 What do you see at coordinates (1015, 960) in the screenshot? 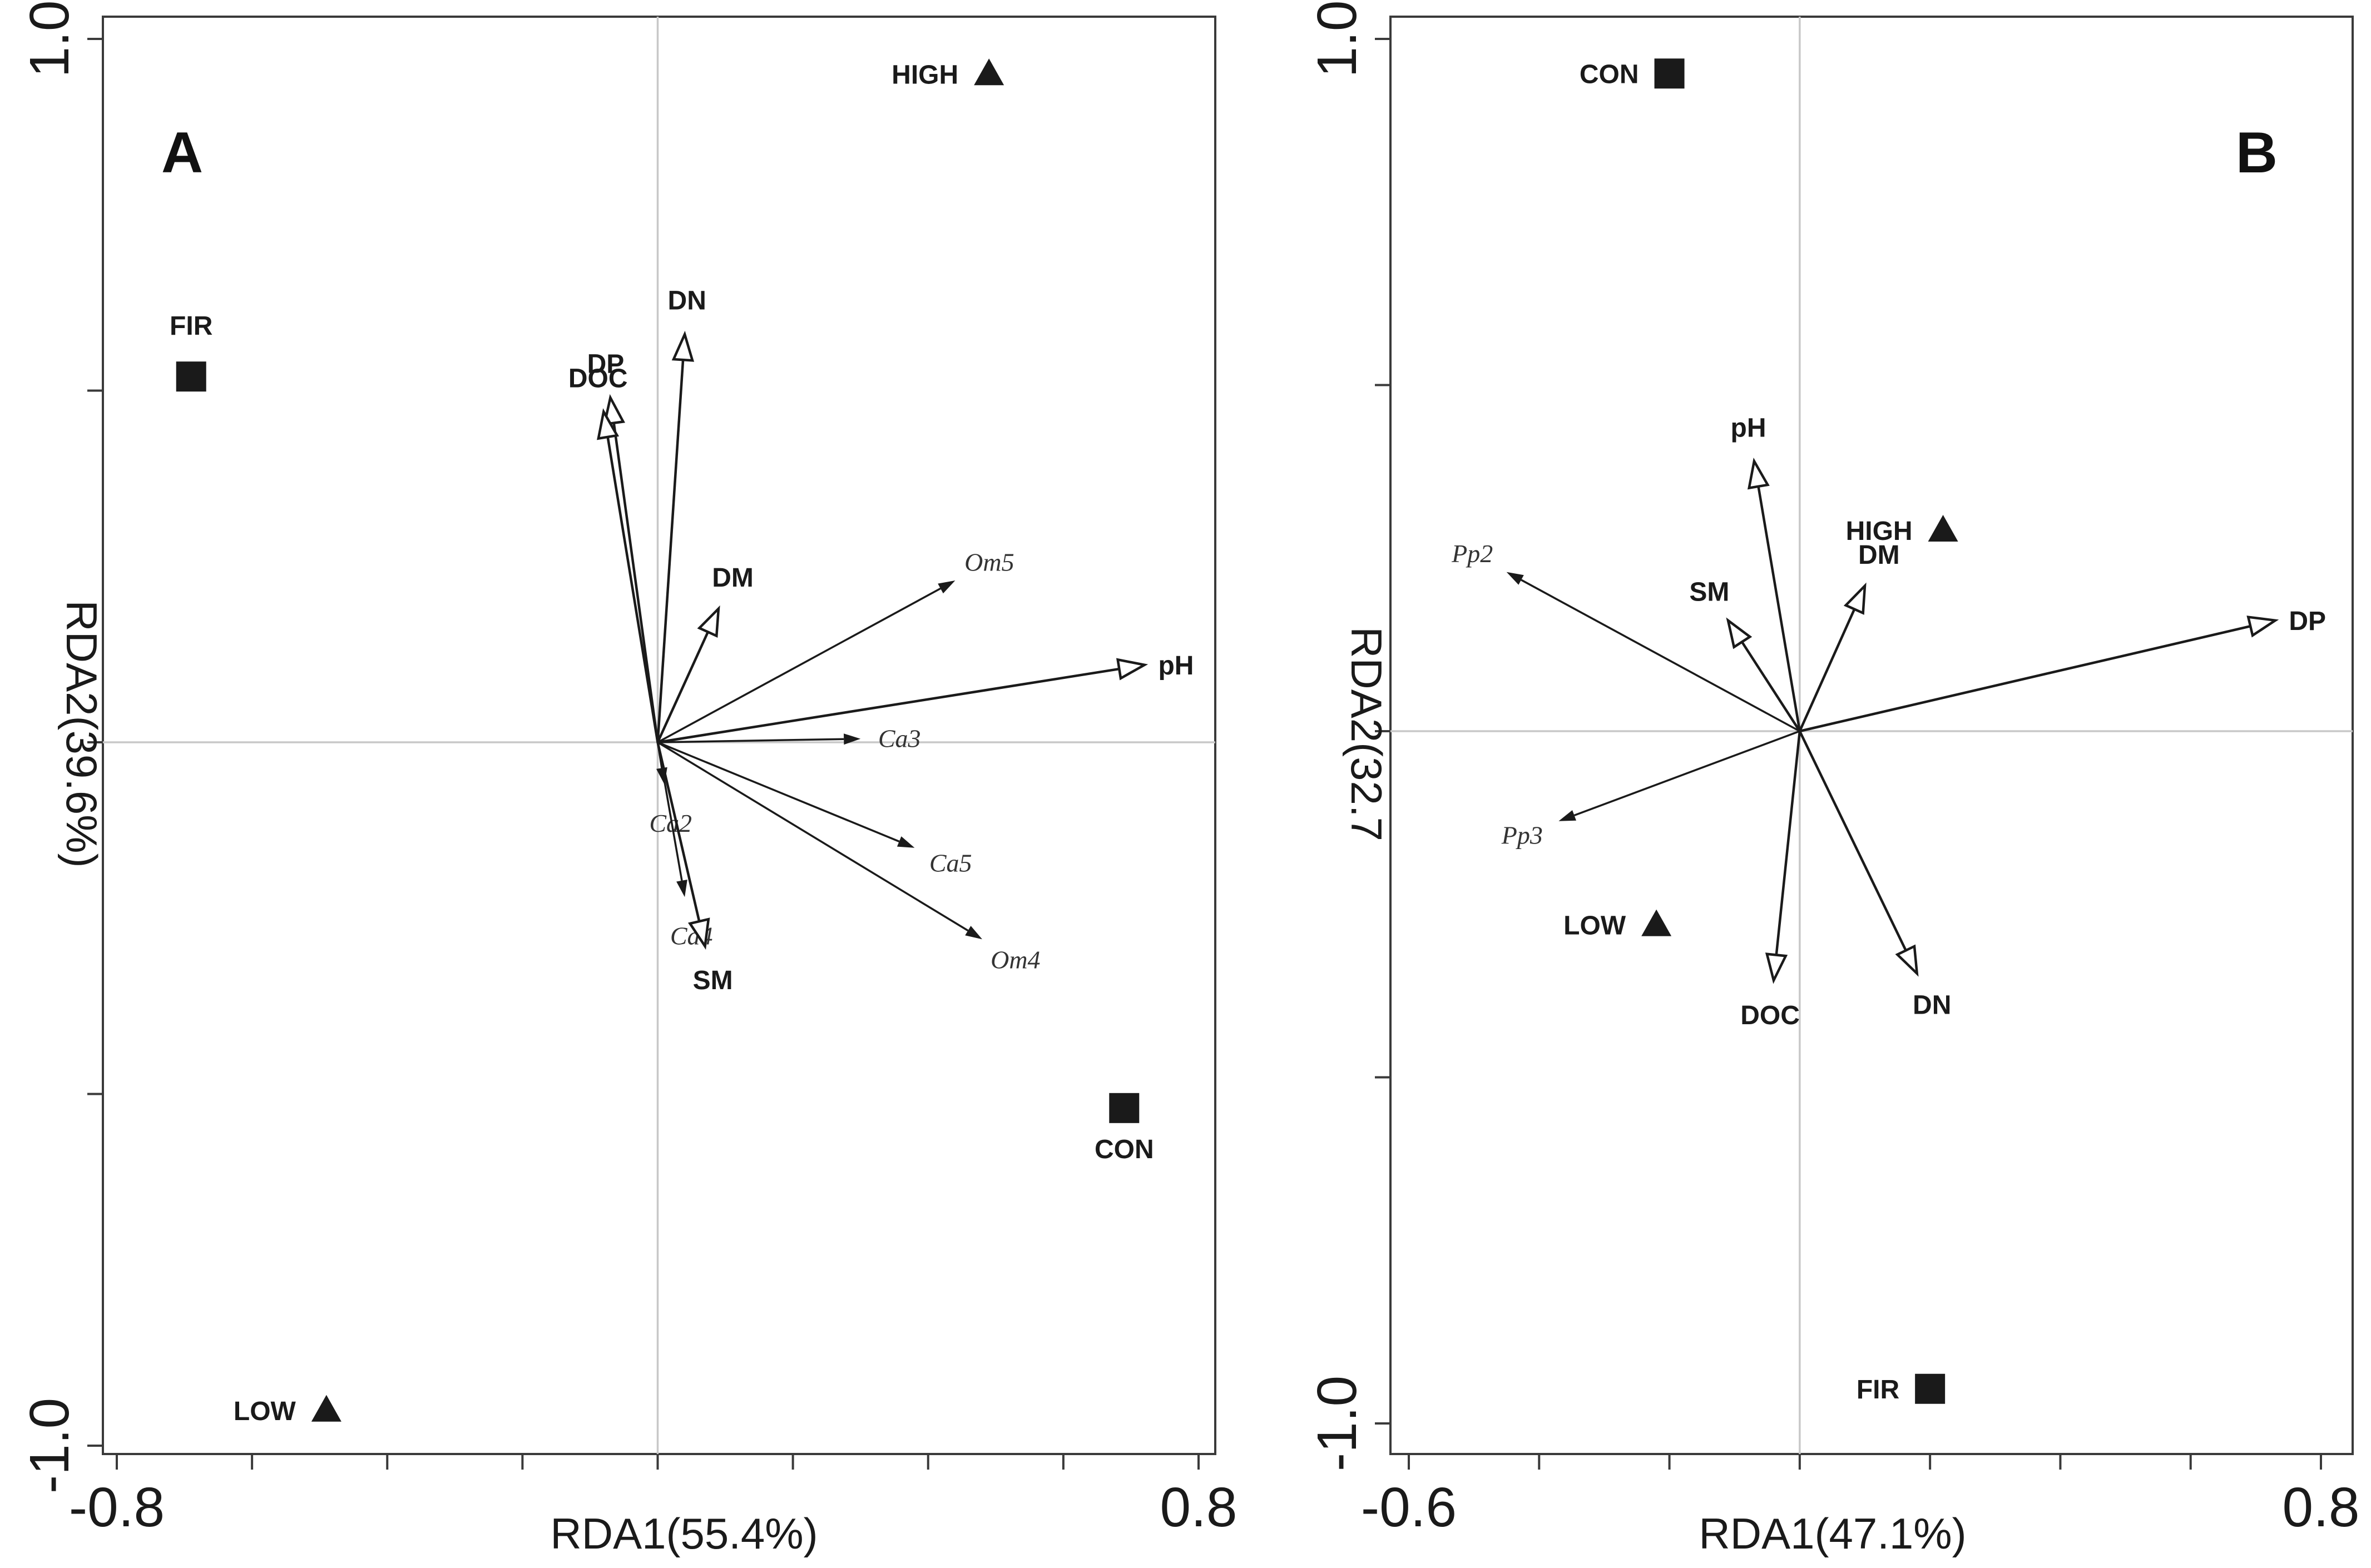
I see `panel-a-species-om4-label: Om4` at bounding box center [1015, 960].